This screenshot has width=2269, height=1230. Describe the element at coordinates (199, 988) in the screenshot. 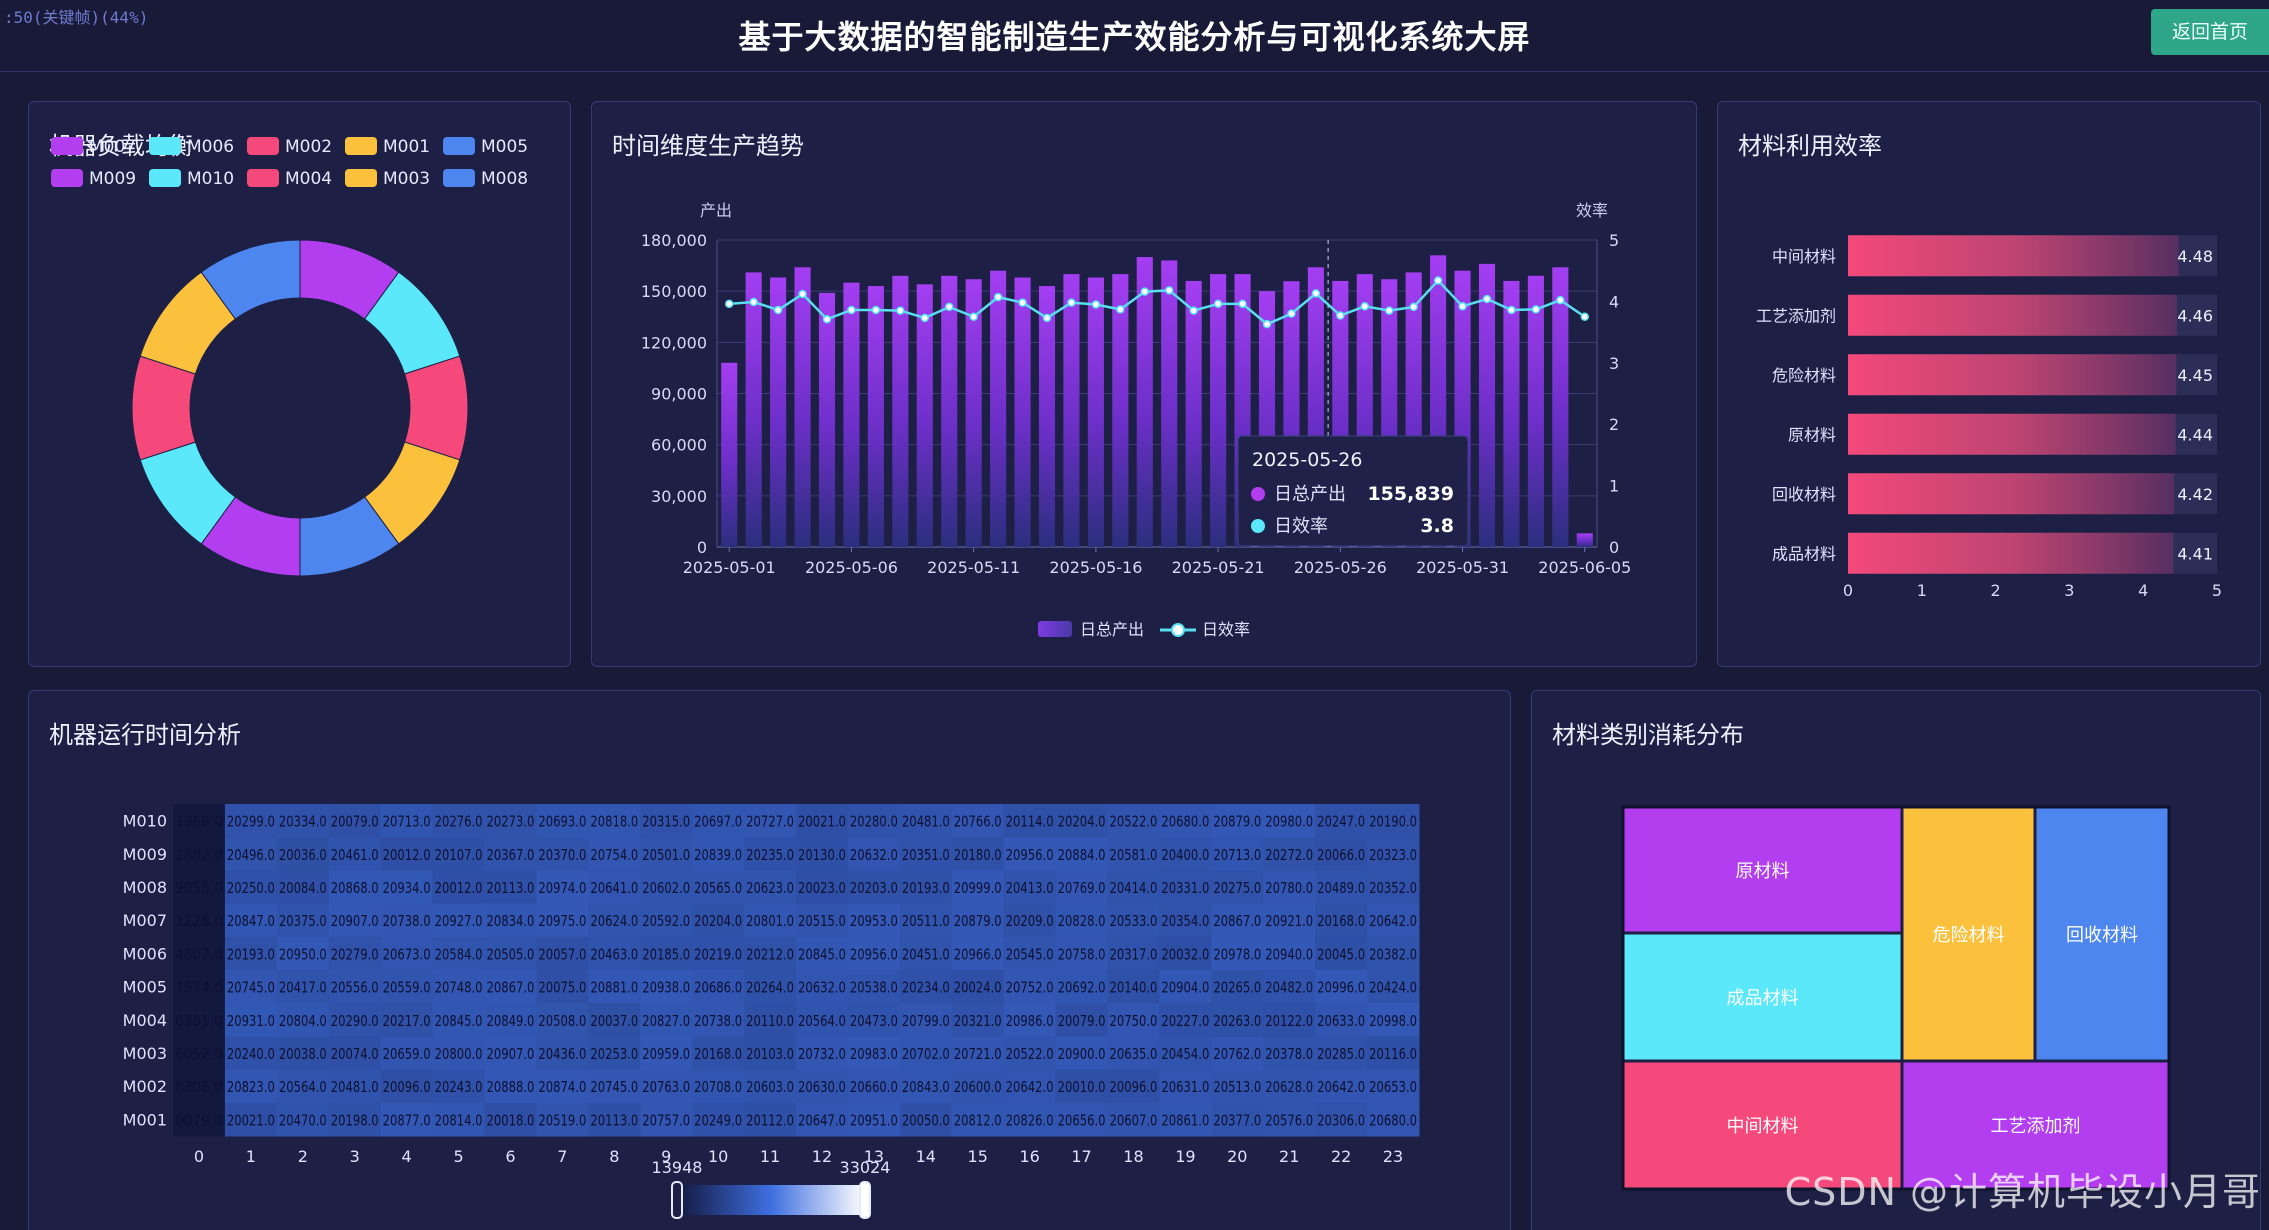

I see `heat-cell-label: 1574.0` at that location.